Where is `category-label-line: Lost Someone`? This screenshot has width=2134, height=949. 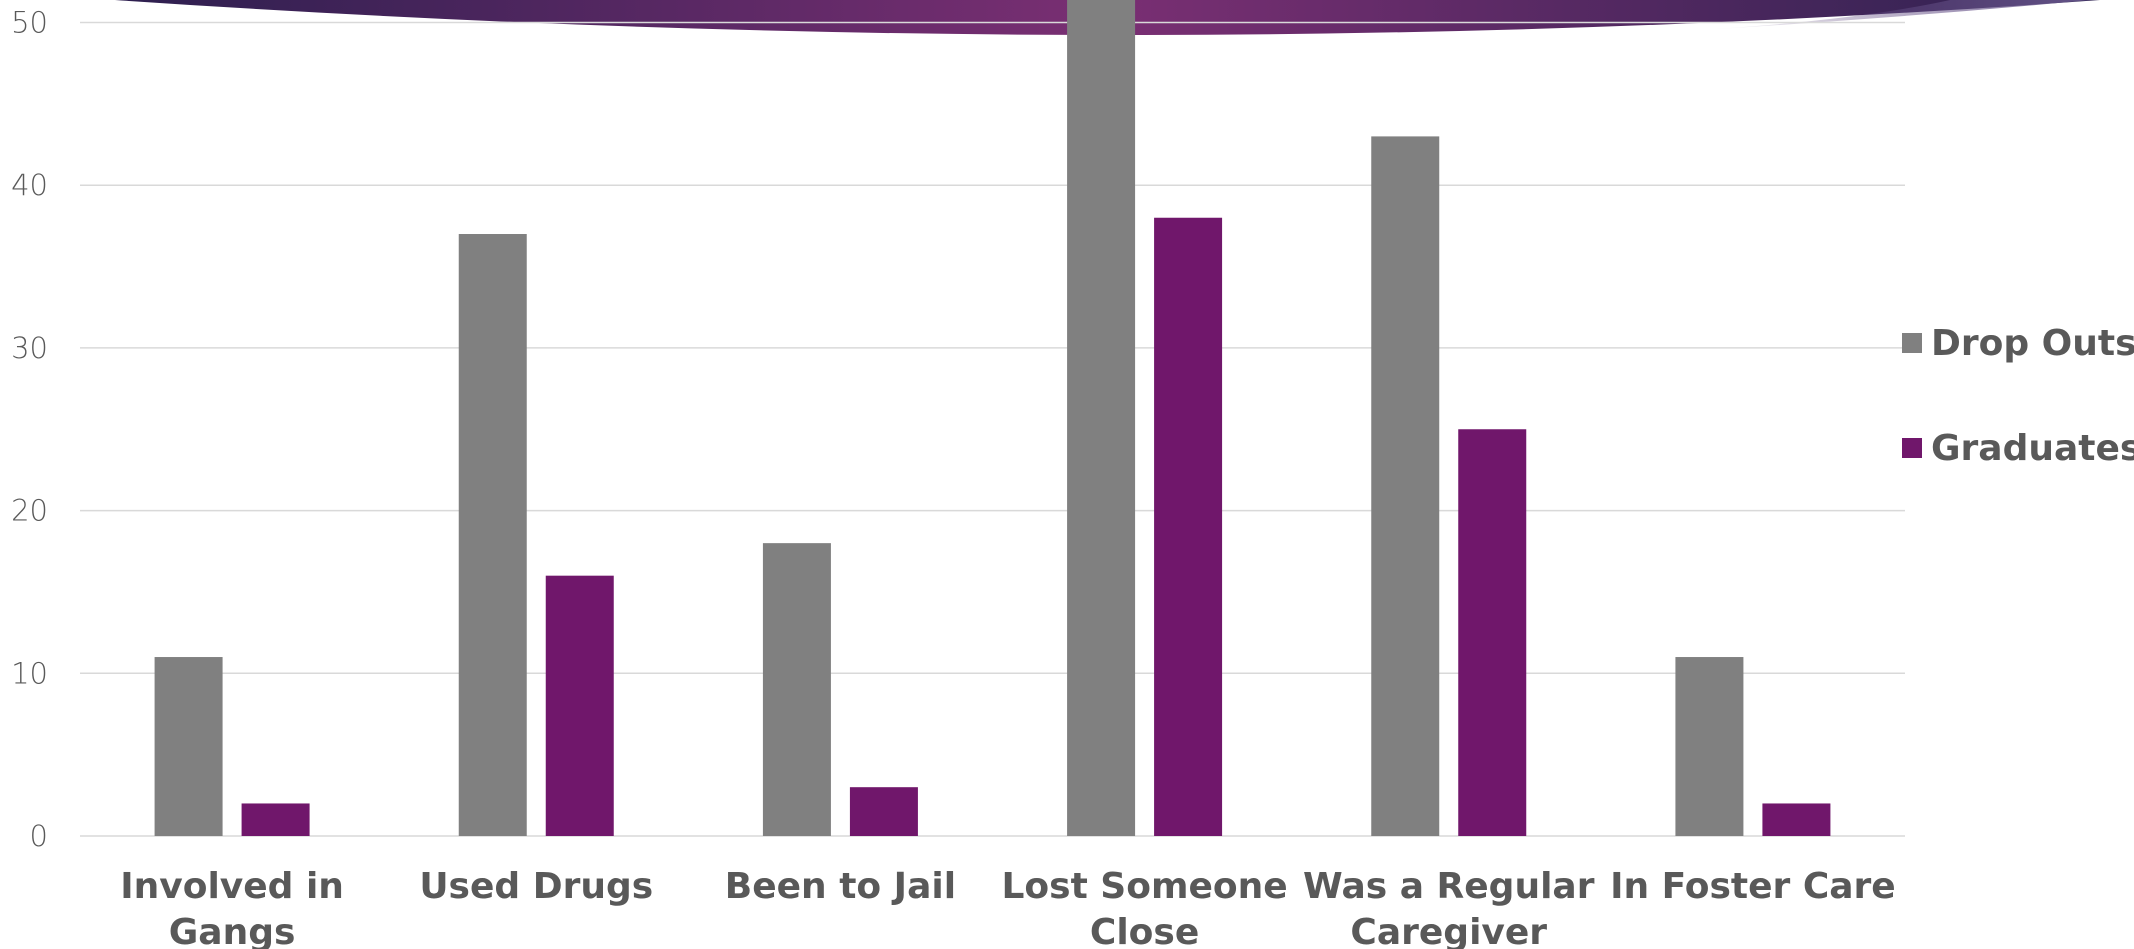
category-label-line: Lost Someone is located at coordinates (1144, 886).